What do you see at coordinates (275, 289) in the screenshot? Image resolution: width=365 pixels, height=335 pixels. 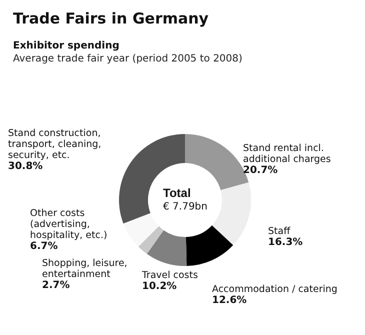 I see `slice-label: Accommodation / catering` at bounding box center [275, 289].